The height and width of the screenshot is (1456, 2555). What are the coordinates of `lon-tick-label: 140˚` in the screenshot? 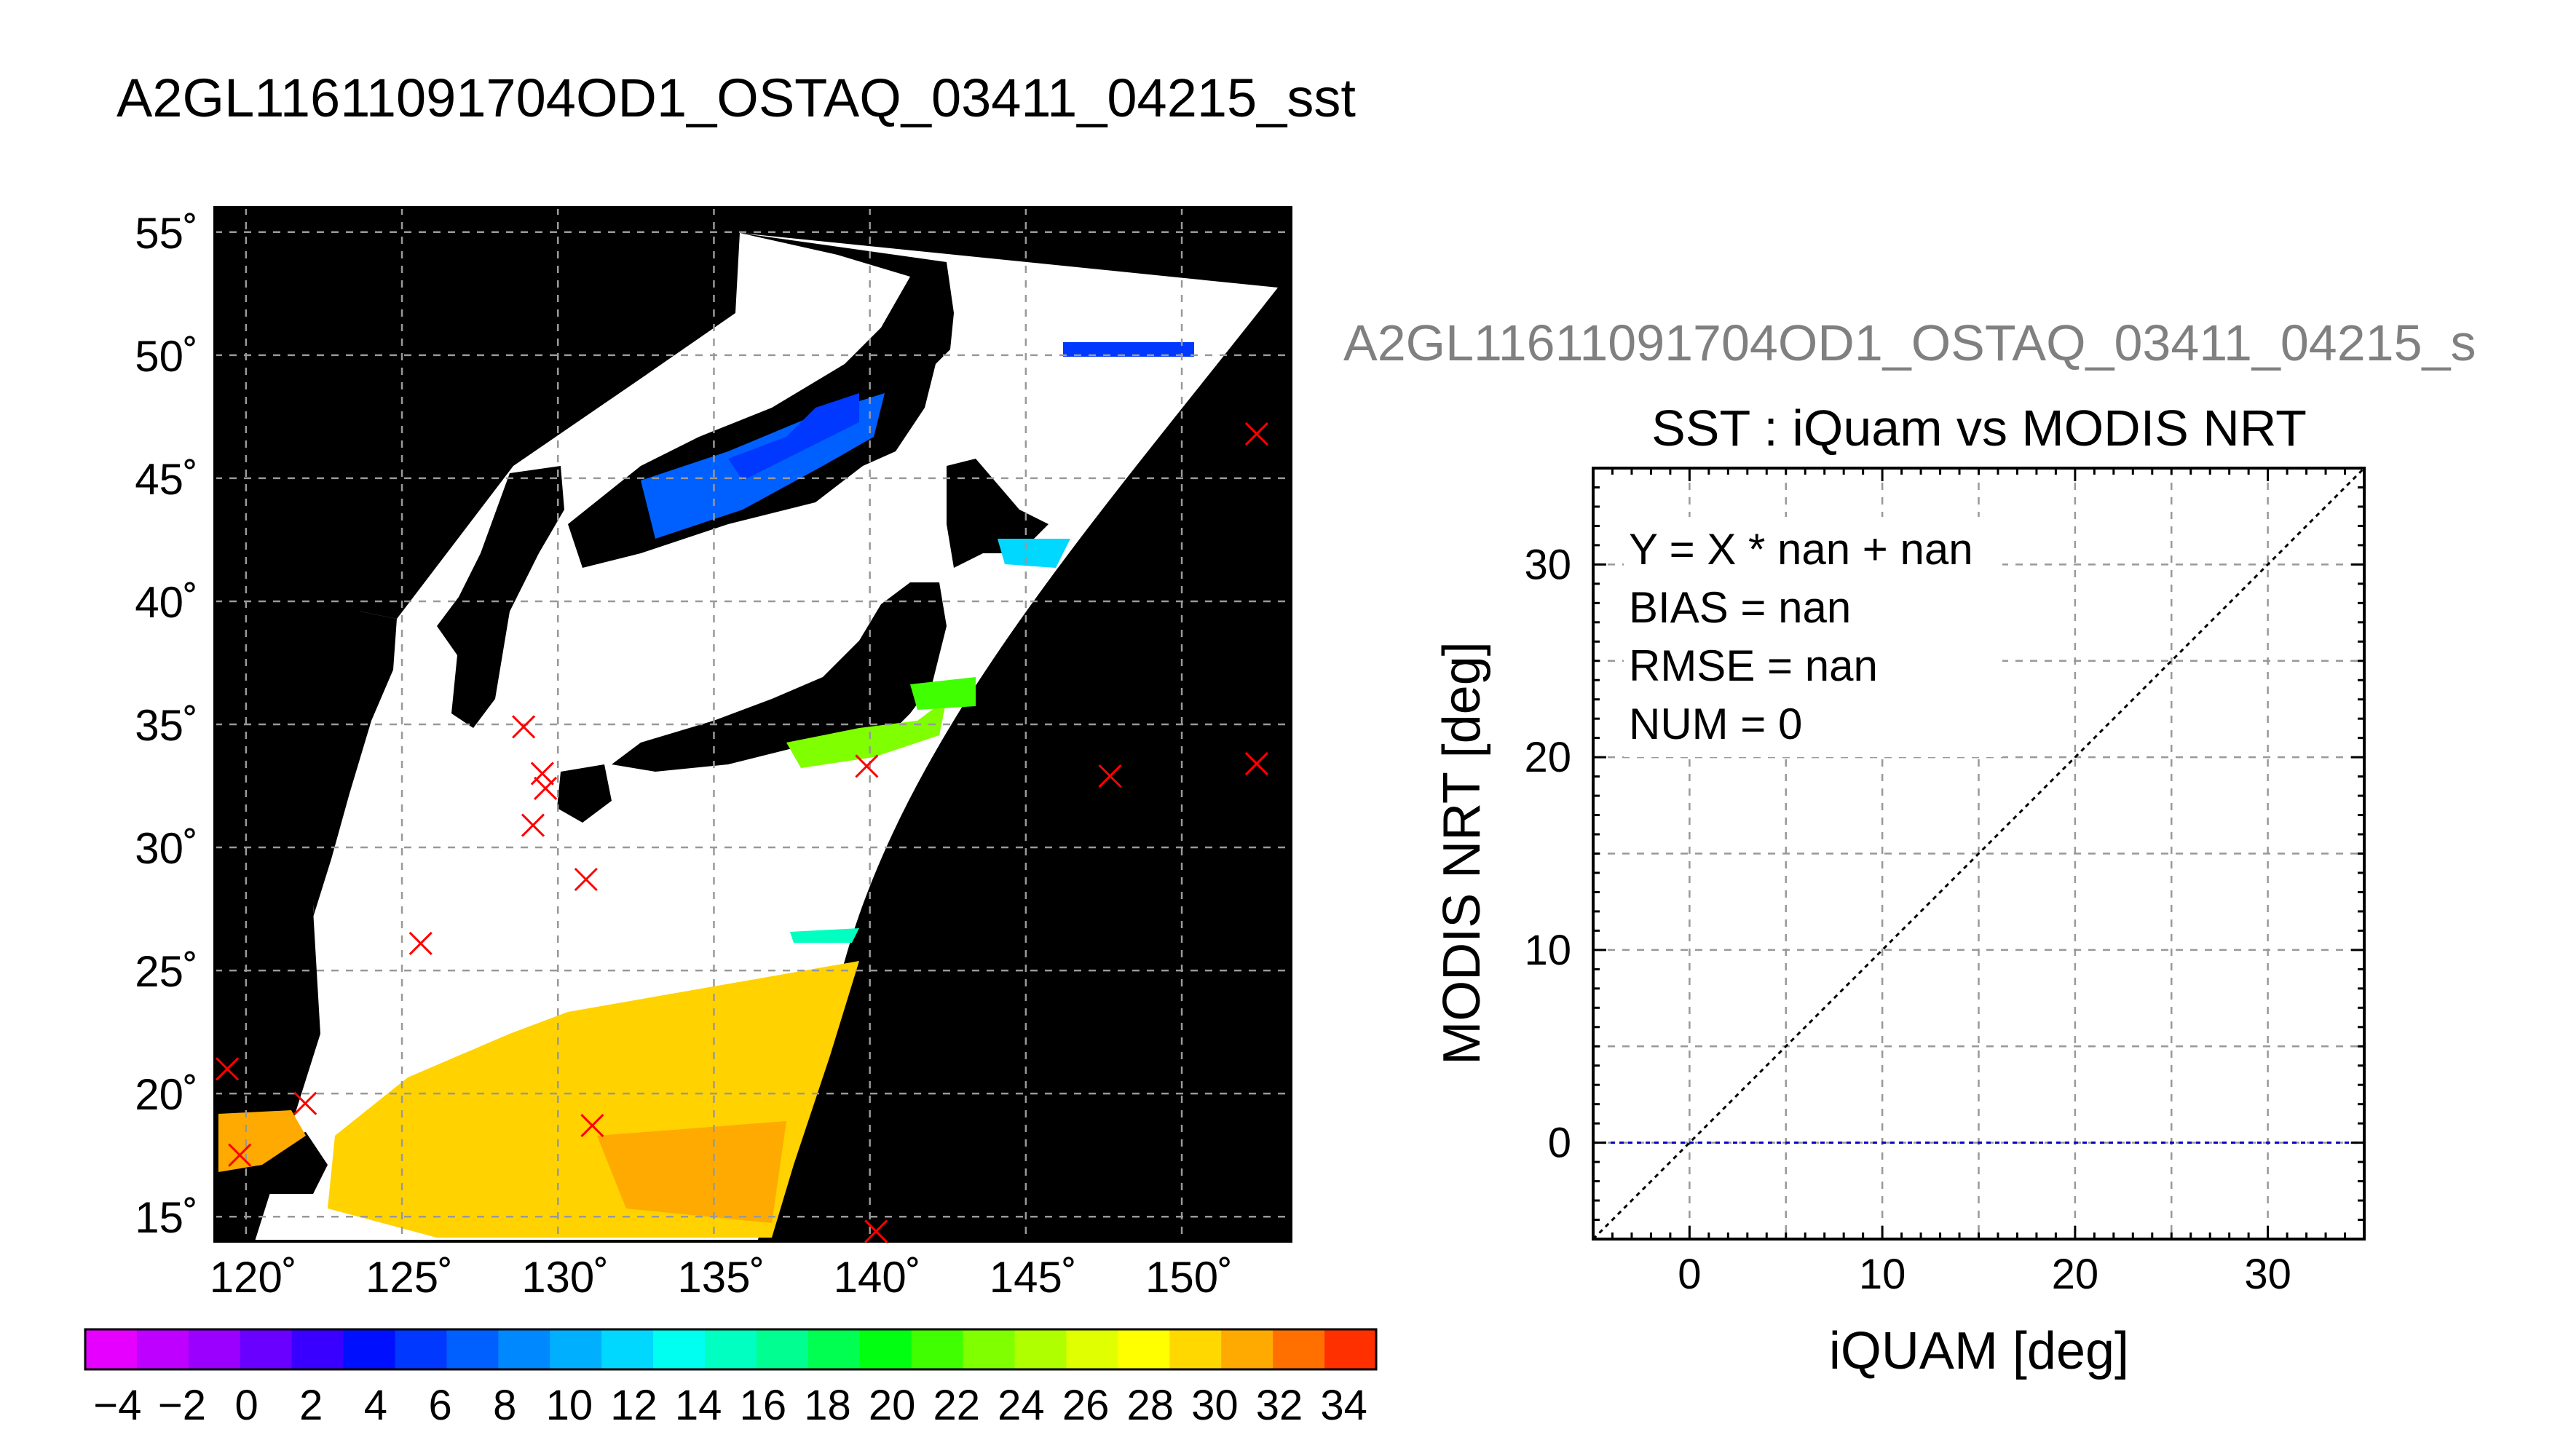 It's located at (877, 1277).